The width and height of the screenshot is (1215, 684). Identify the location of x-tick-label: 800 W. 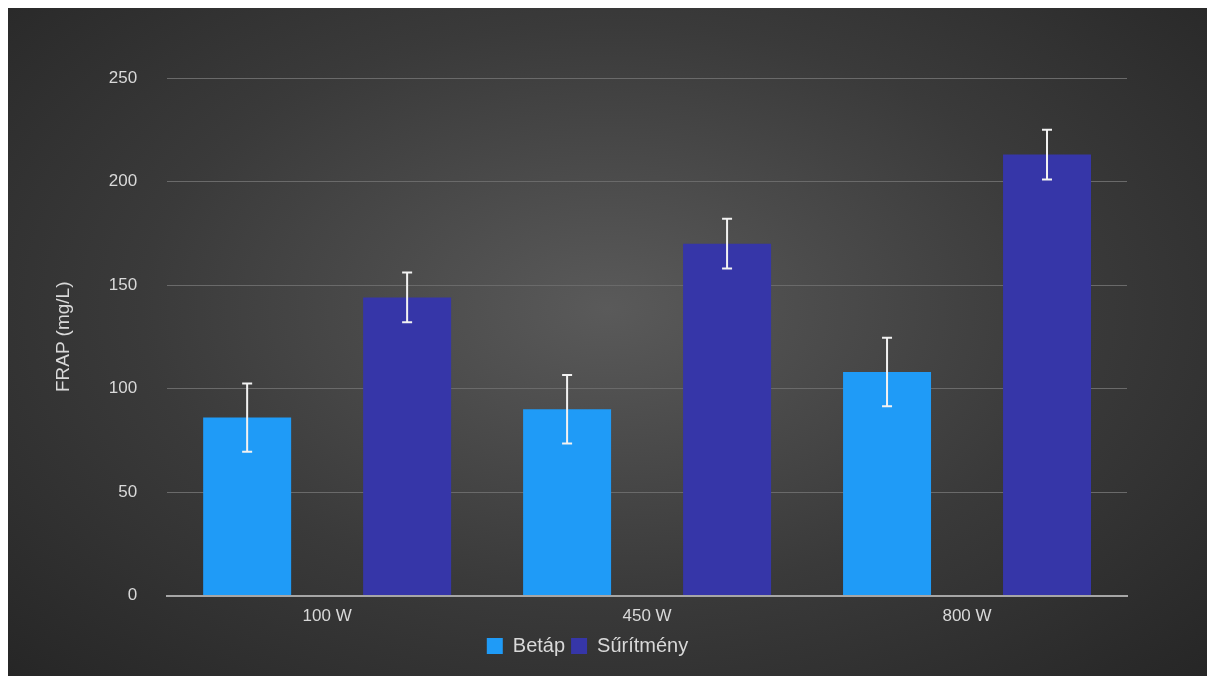
(967, 616).